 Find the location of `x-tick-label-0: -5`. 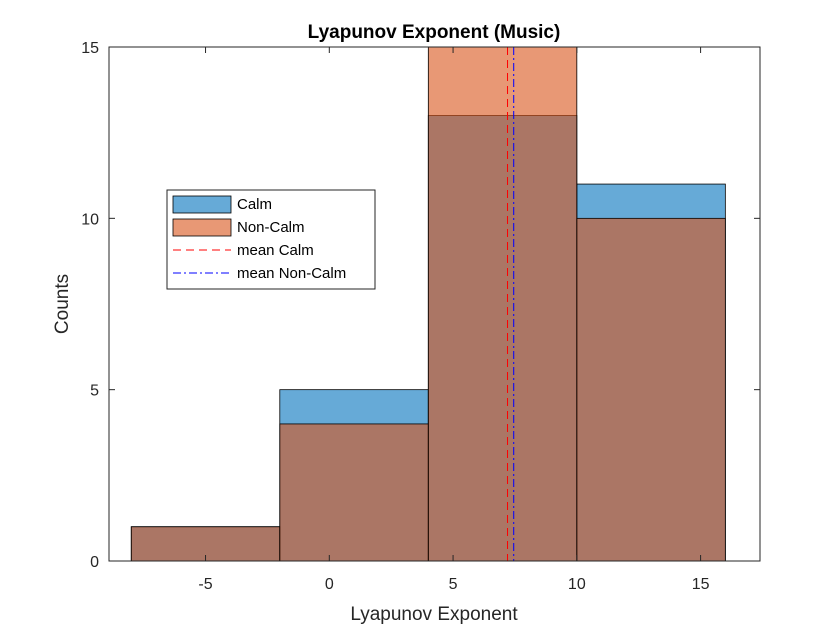

x-tick-label-0: -5 is located at coordinates (205, 584).